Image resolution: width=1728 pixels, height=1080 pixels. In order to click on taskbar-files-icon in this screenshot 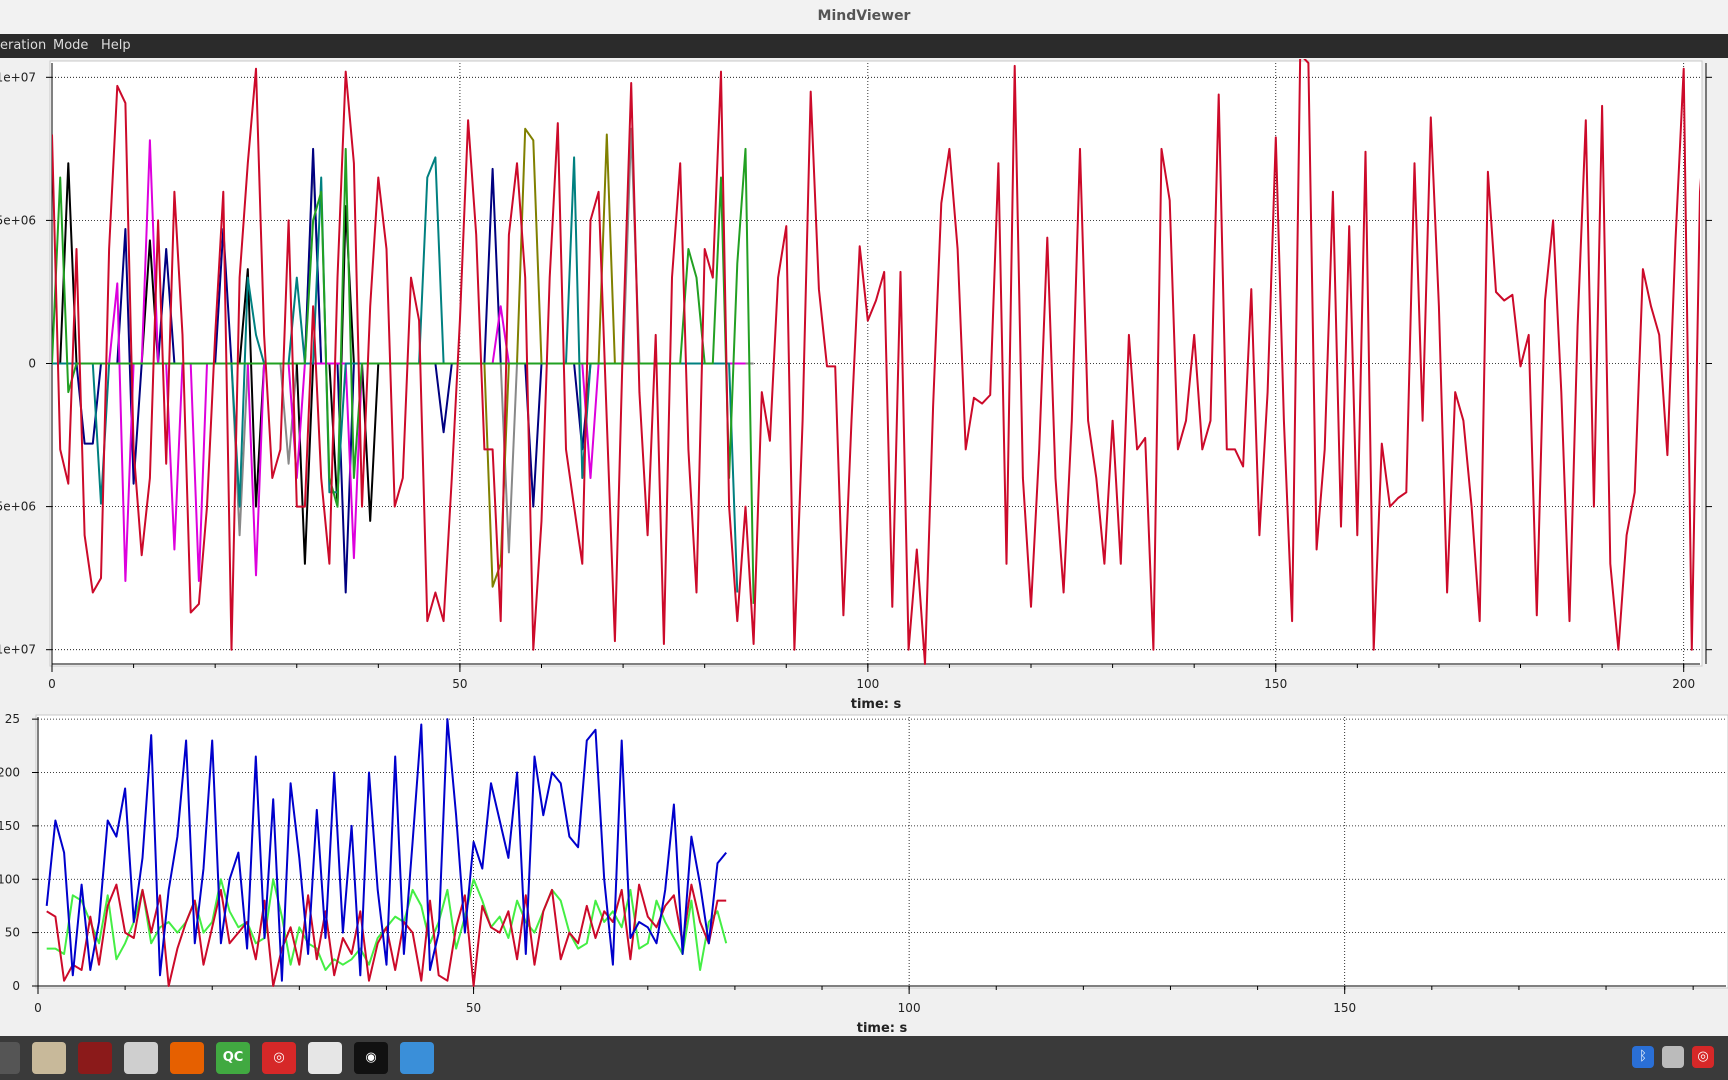, I will do `click(49, 1058)`.